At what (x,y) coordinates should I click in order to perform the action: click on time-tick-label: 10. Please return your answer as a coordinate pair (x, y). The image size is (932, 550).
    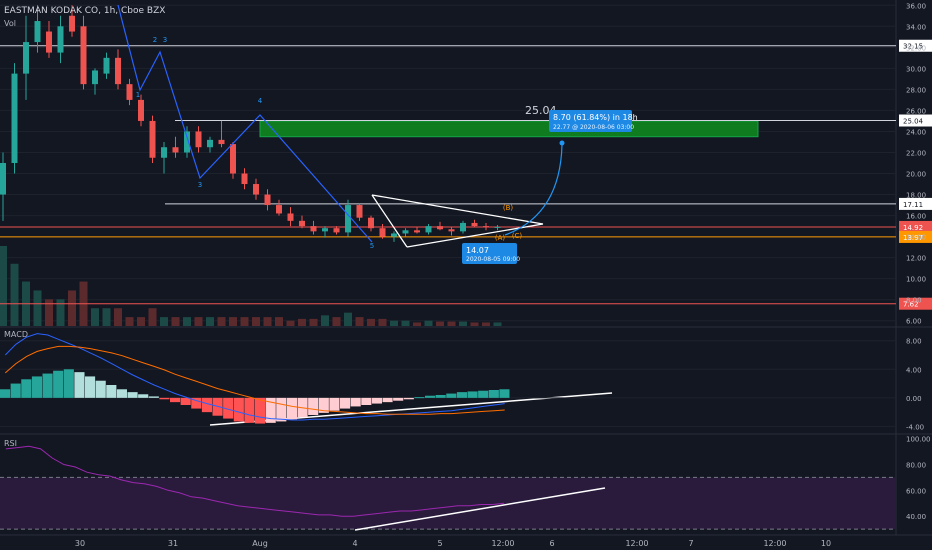
    Looking at the image, I should click on (826, 543).